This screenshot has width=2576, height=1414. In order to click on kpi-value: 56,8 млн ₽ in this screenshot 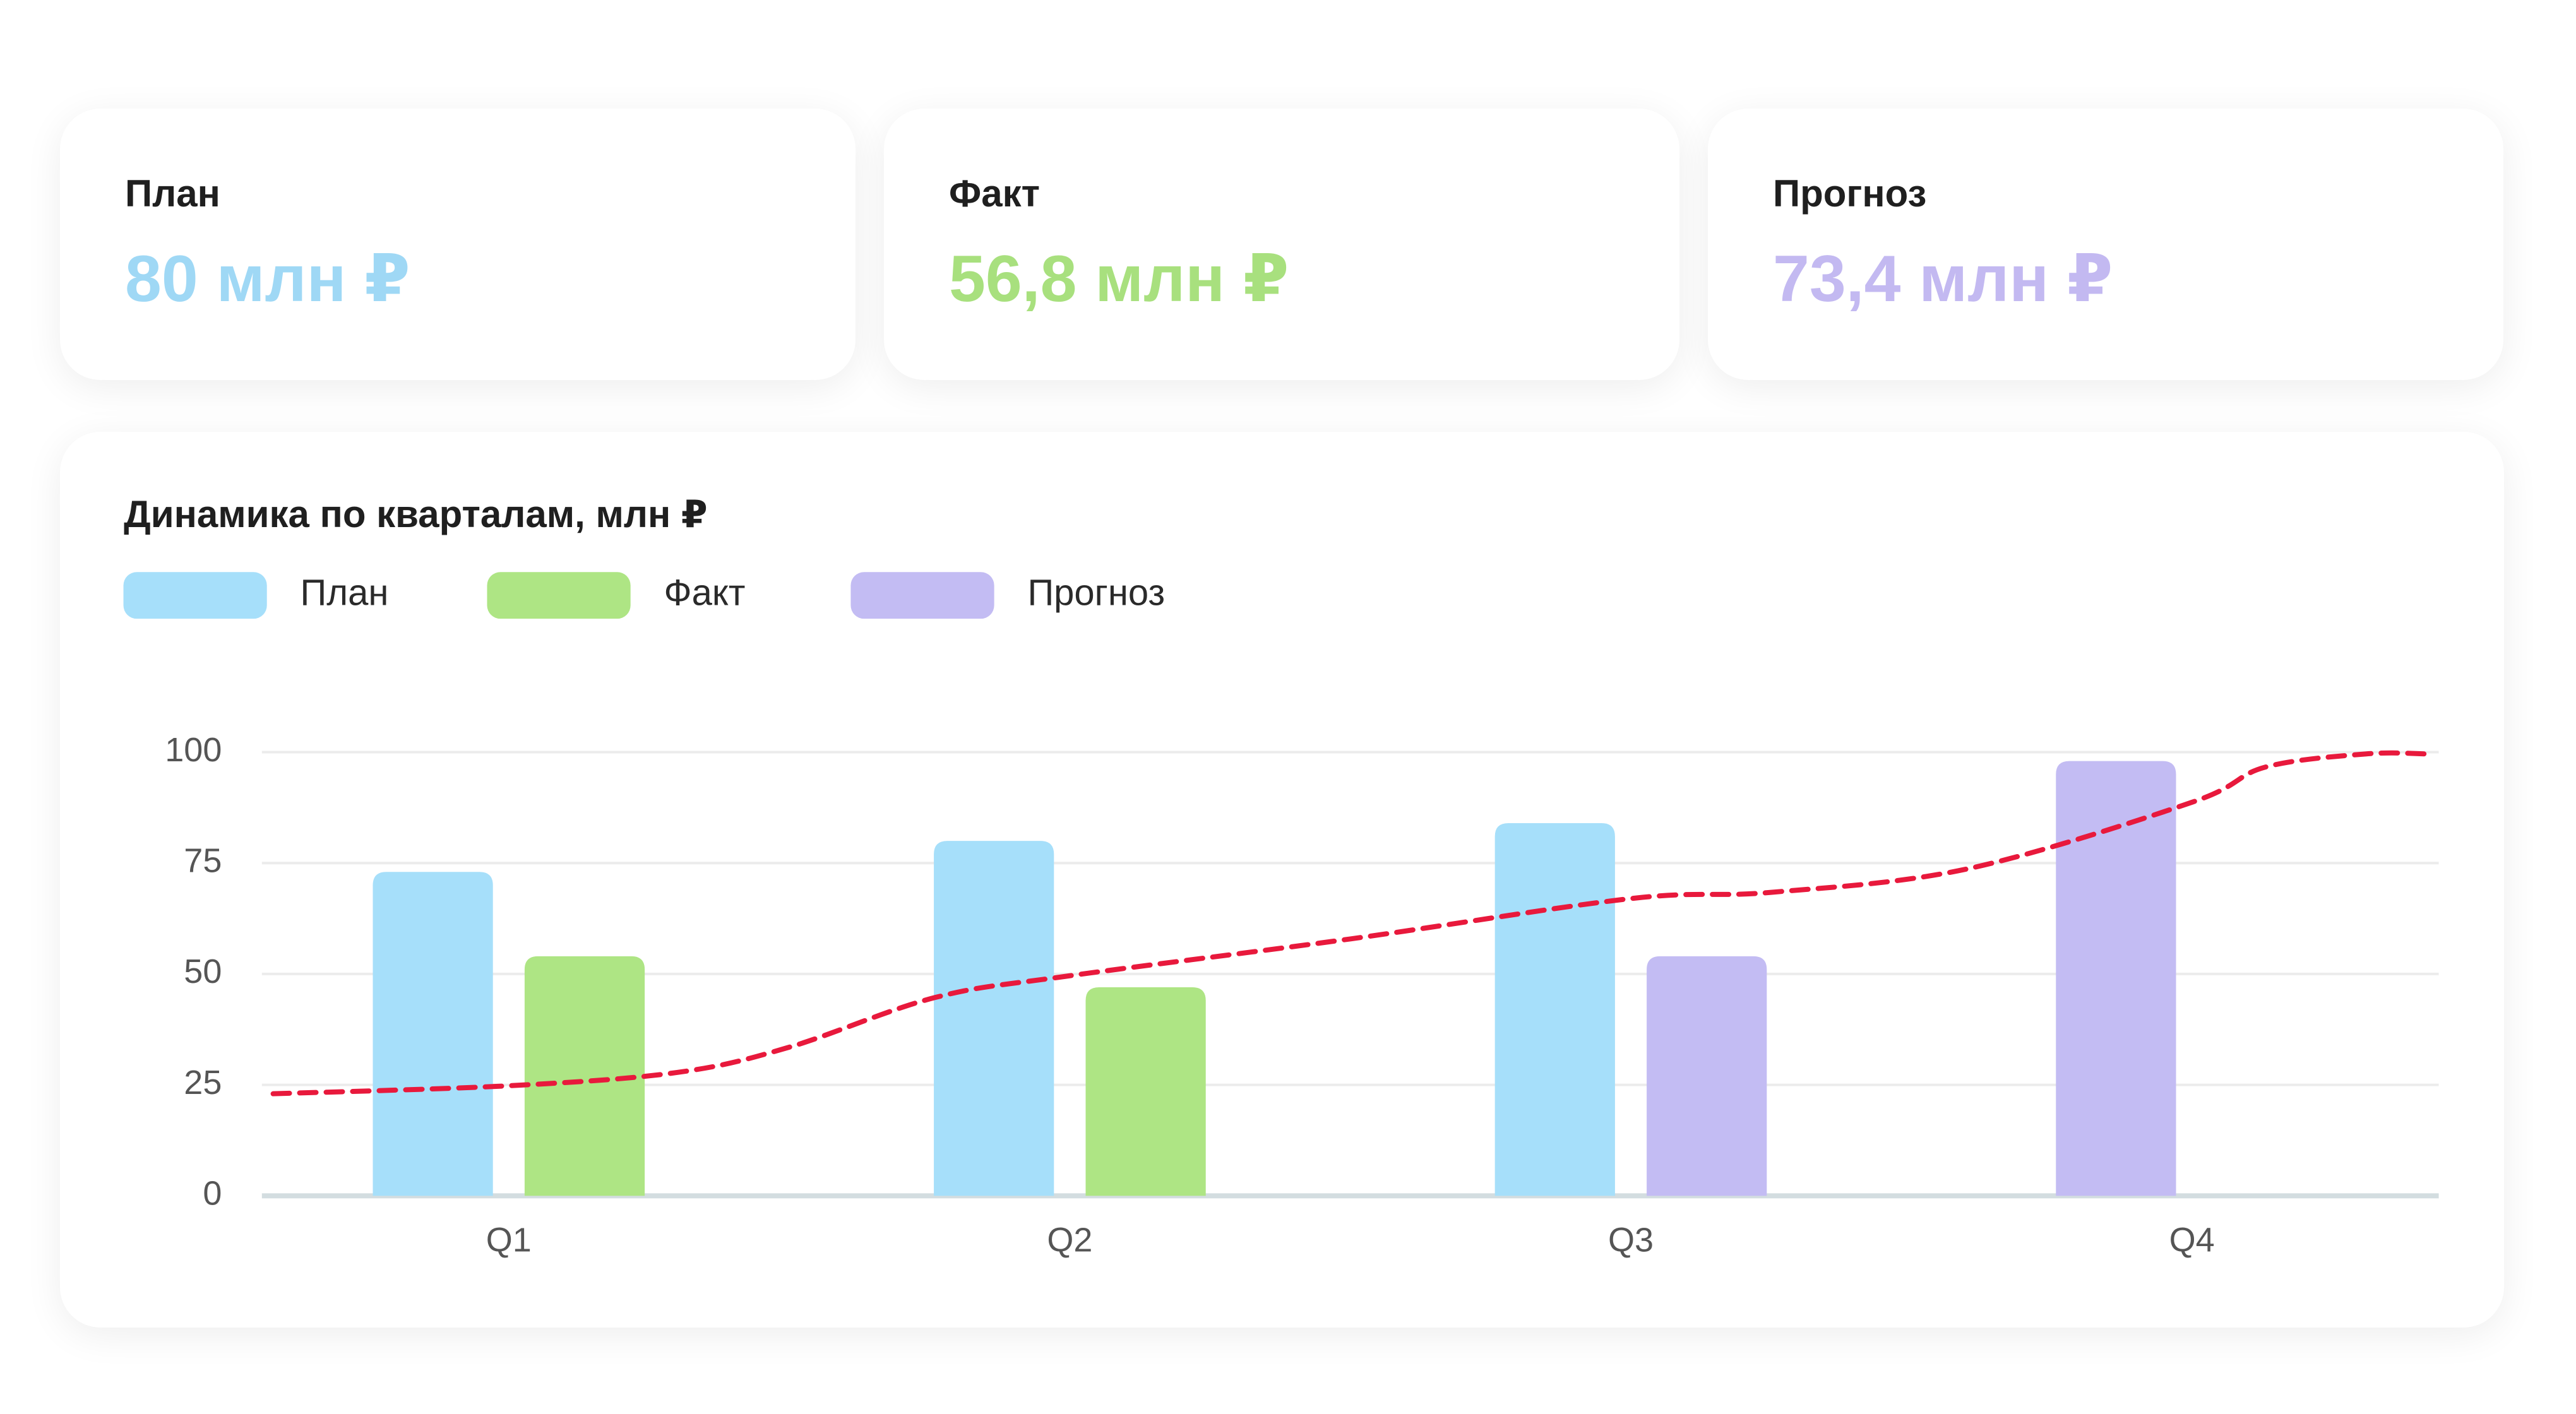, I will do `click(1119, 279)`.